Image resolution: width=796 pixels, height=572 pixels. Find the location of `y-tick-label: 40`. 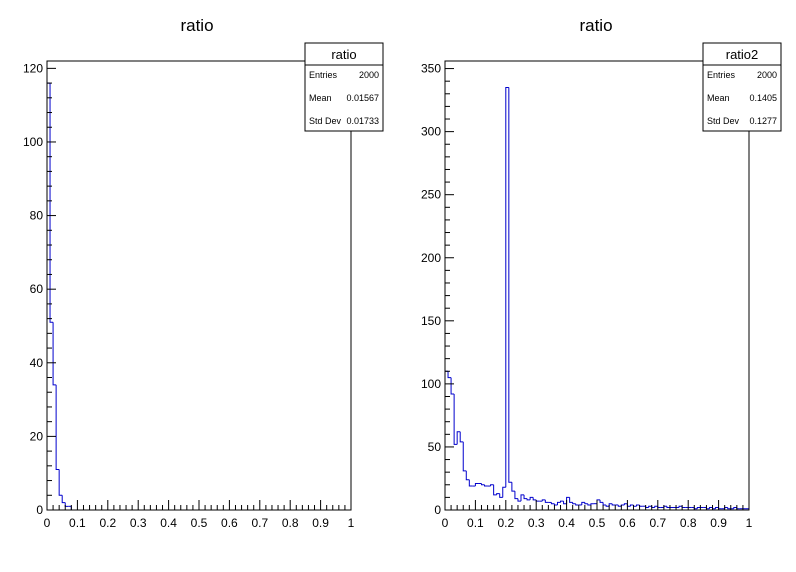

y-tick-label: 40 is located at coordinates (37, 363).